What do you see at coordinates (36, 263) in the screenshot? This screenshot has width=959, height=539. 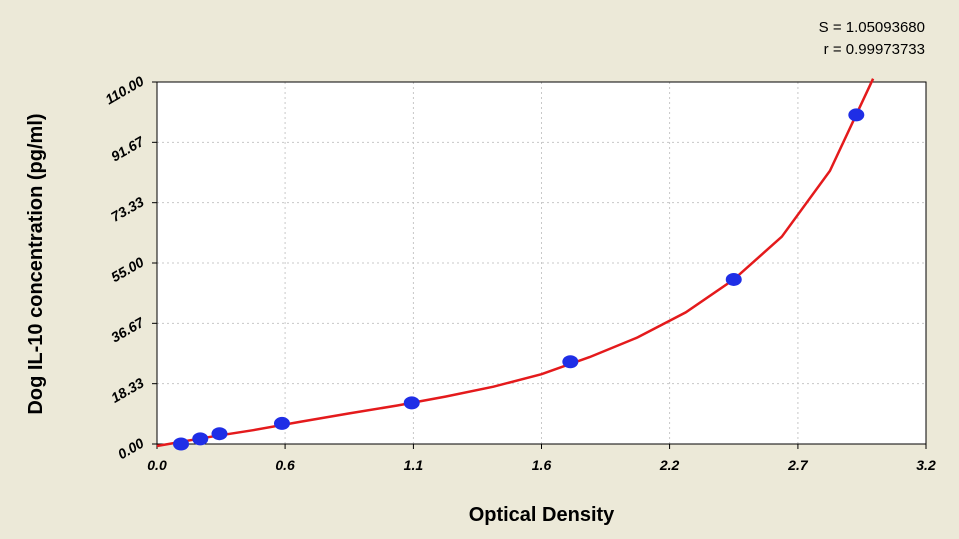 I see `y-axis-label: Dog IL-10 concentration (pg/ml)` at bounding box center [36, 263].